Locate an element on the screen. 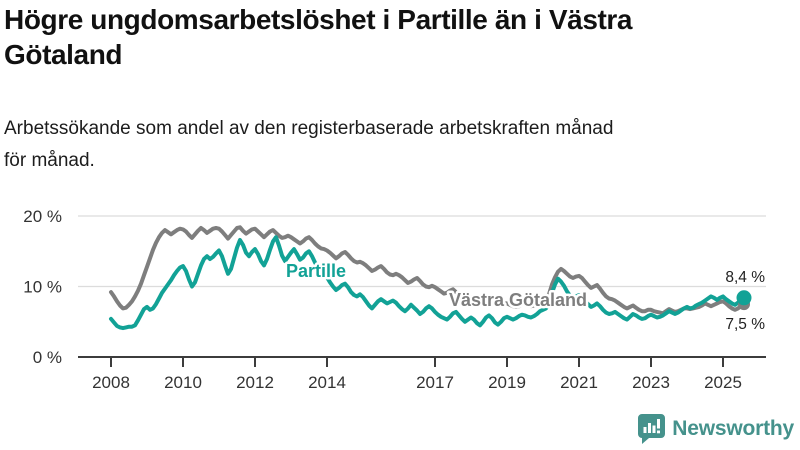 The height and width of the screenshot is (450, 800). y-axis-tick-label: 0 % is located at coordinates (47, 357).